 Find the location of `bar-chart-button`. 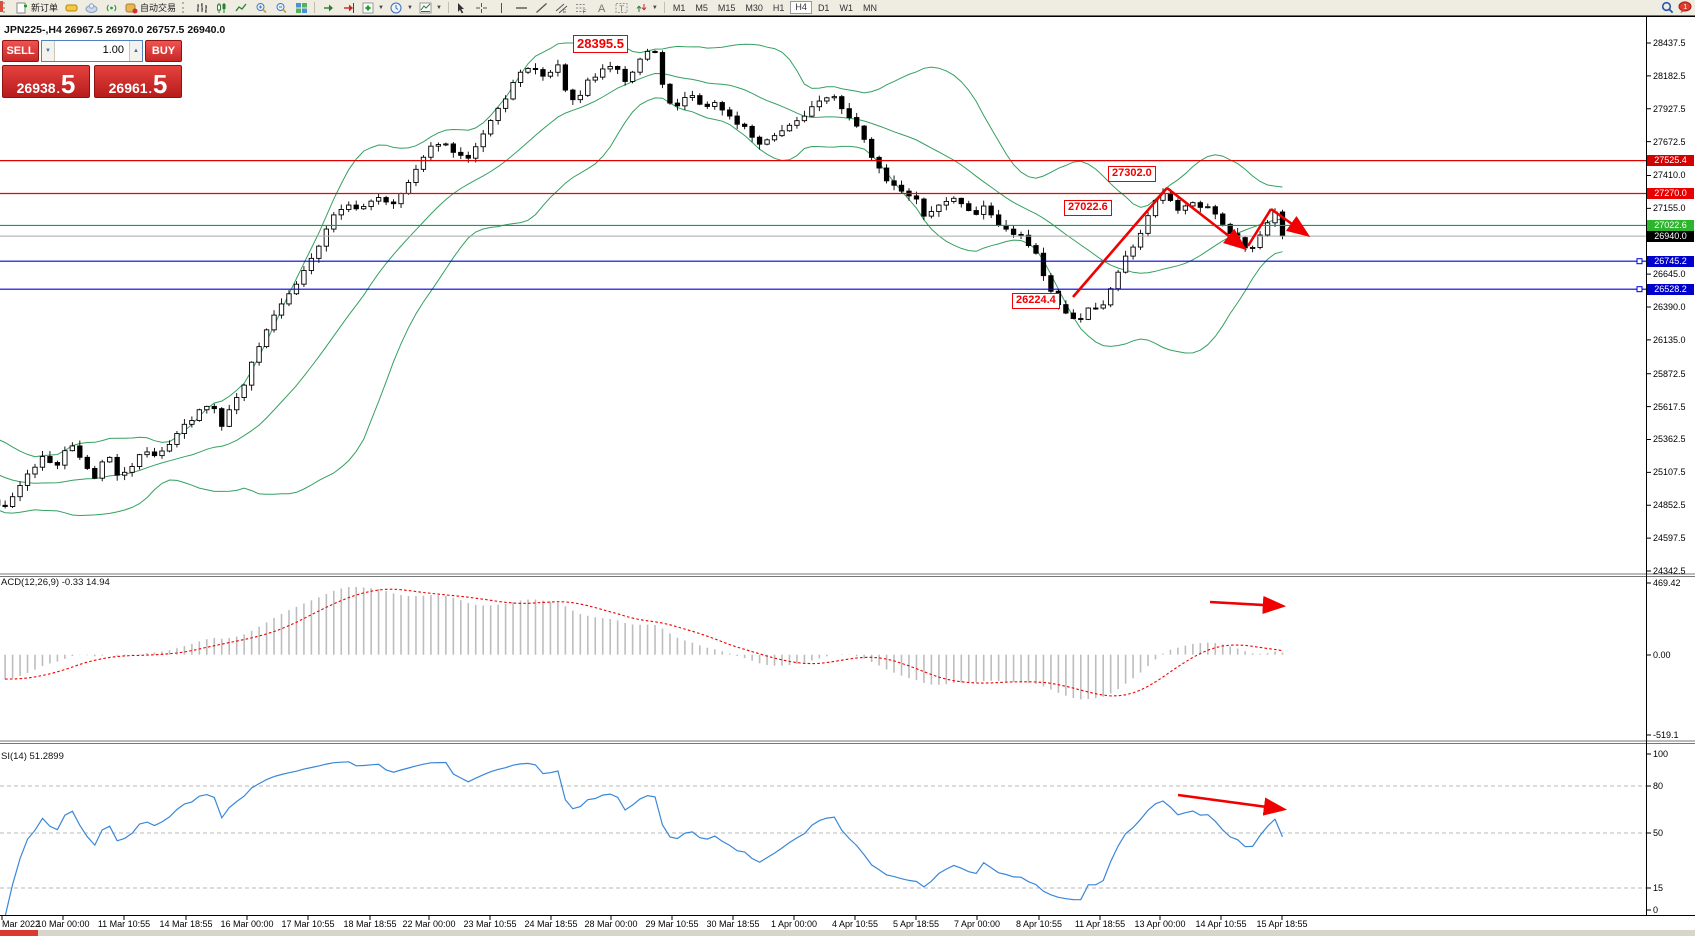

bar-chart-button is located at coordinates (201, 7).